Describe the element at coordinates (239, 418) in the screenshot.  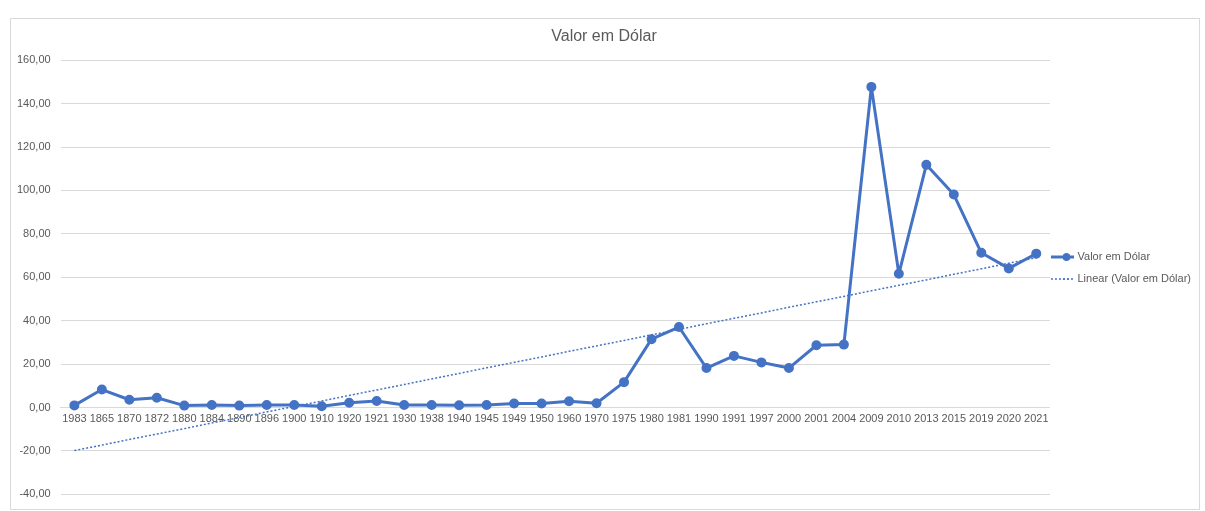
I see `x-tick-label: 1890` at that location.